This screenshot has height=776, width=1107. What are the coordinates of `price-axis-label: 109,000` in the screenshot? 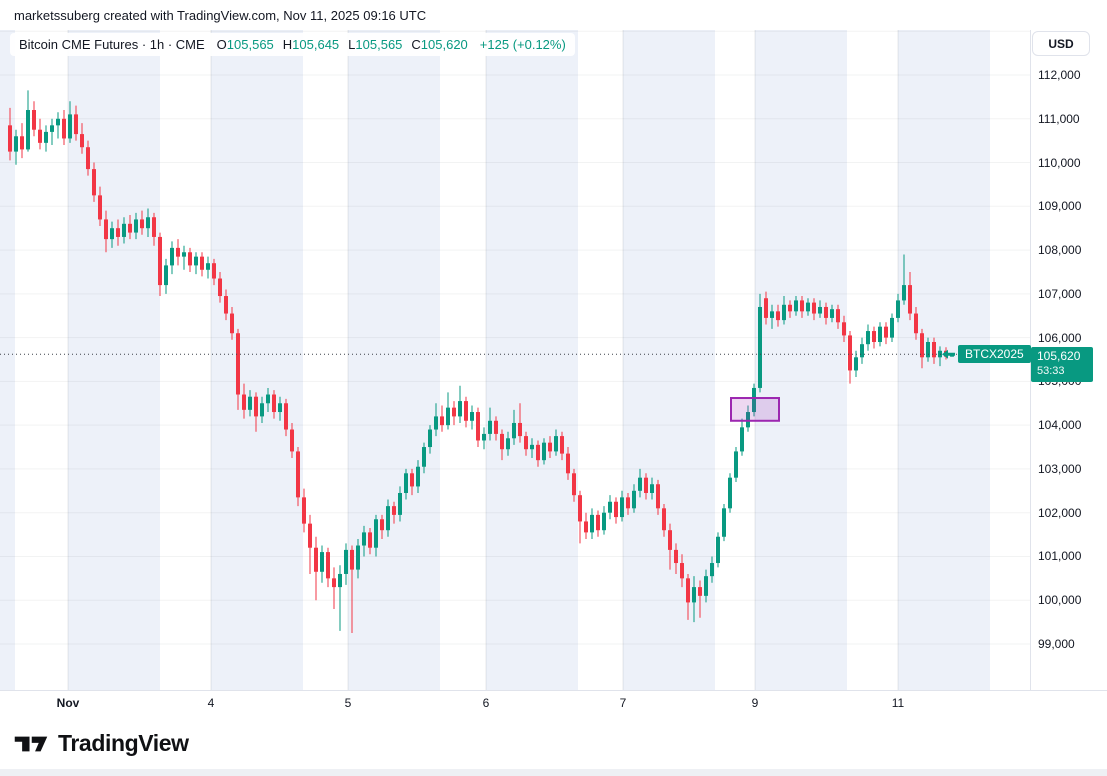 It's located at (1060, 206).